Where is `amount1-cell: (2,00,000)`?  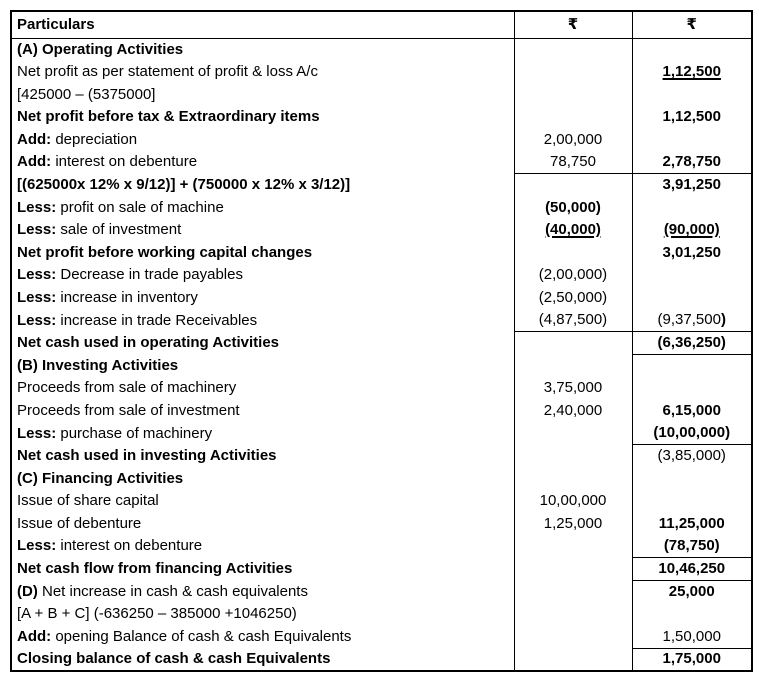
amount1-cell: (2,00,000) is located at coordinates (572, 275).